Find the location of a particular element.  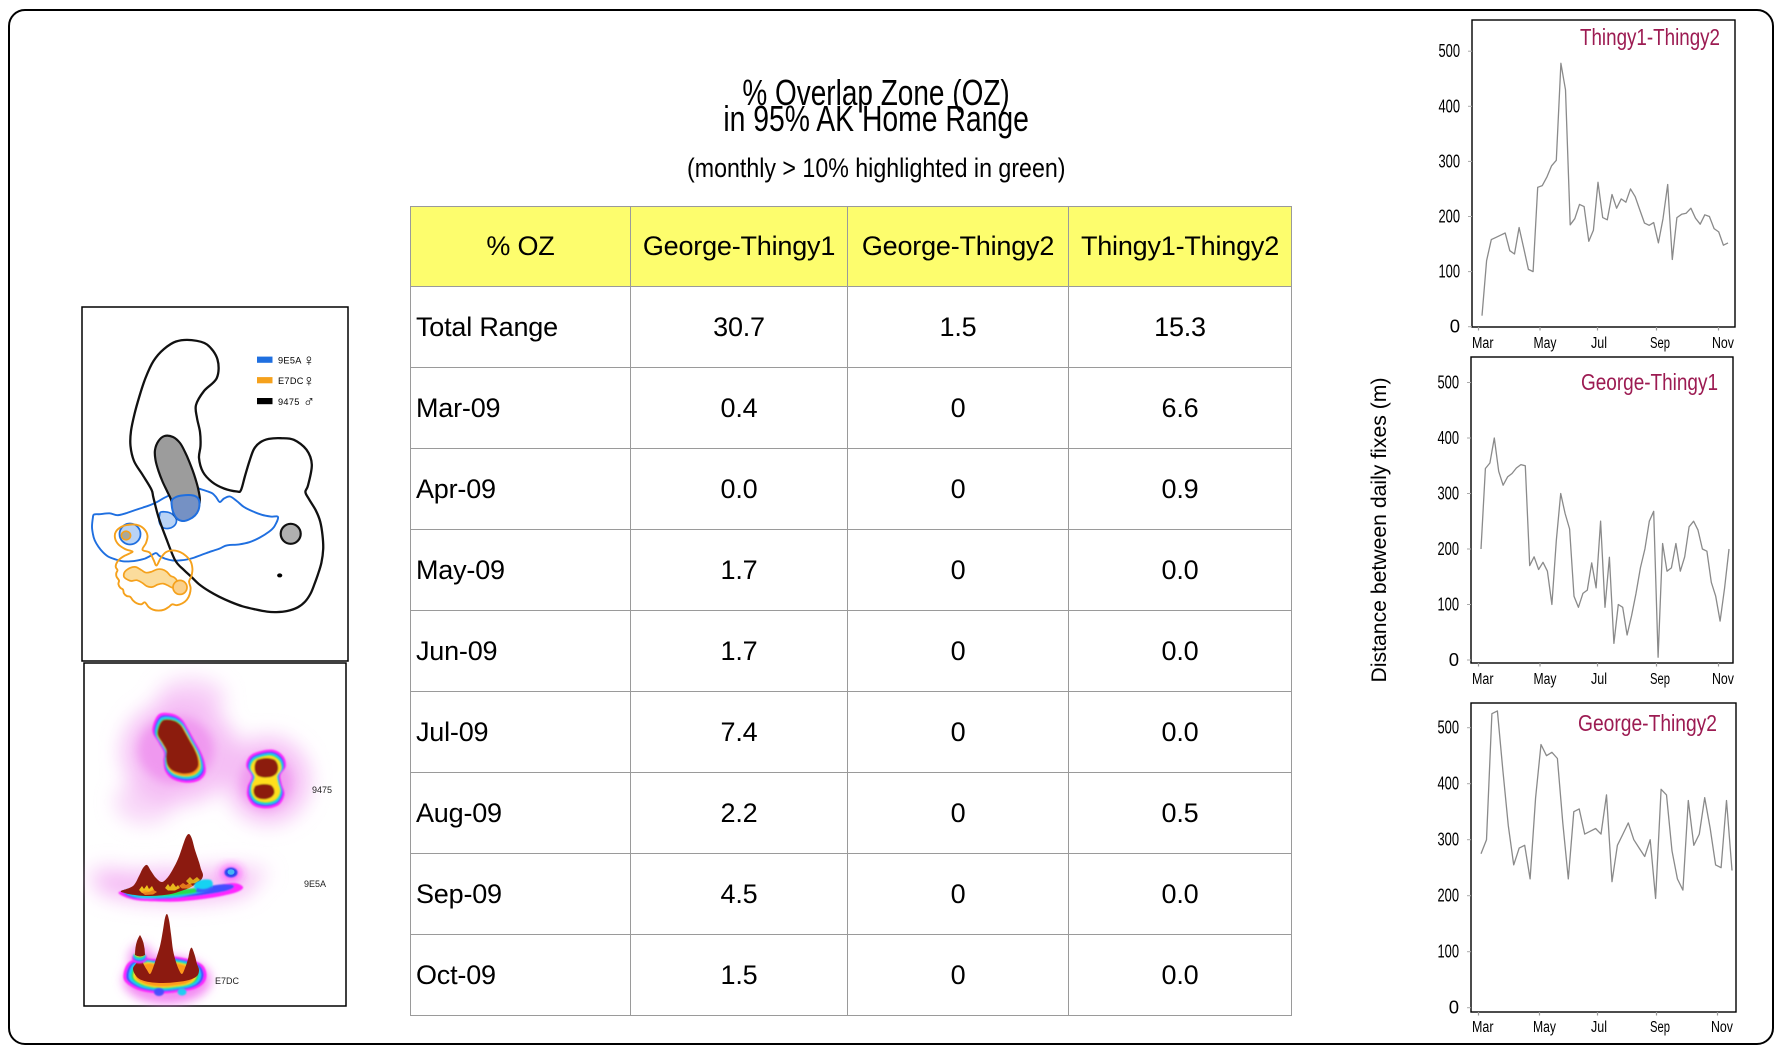

svg-text: George-Thingy1 is located at coordinates (1649, 382).